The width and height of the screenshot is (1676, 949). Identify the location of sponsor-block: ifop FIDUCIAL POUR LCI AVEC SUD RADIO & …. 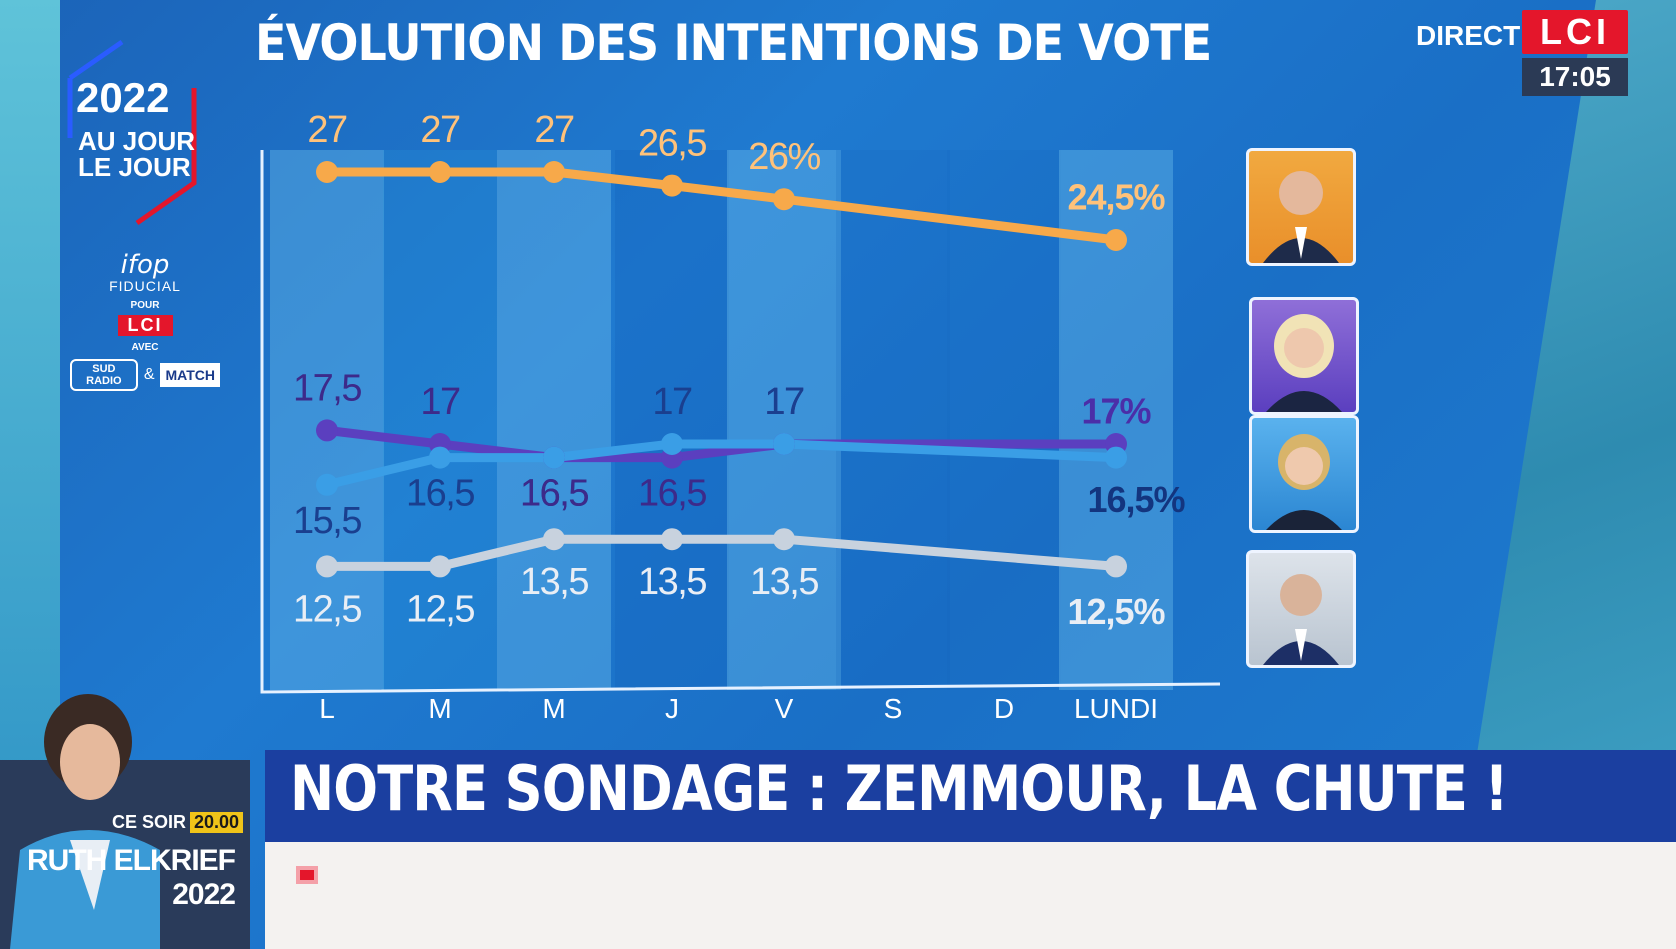
(145, 320).